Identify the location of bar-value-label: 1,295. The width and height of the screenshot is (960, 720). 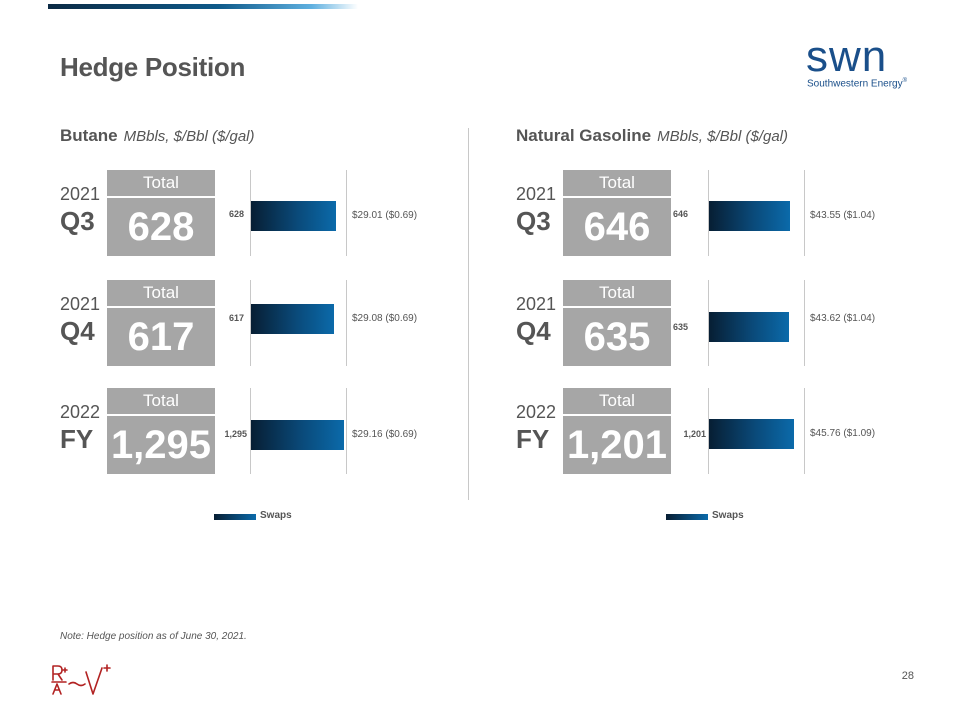
(235, 434).